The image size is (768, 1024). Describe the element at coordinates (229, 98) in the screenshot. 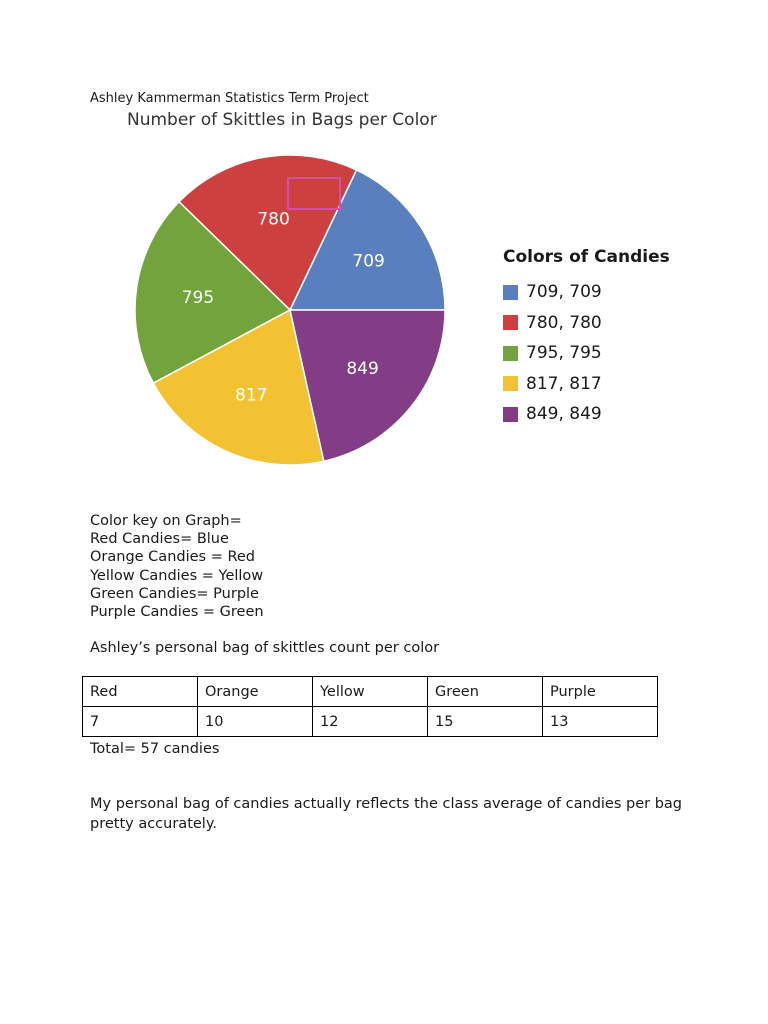

I see `document-header: Ashley Kammerman Statistics Term Project` at that location.